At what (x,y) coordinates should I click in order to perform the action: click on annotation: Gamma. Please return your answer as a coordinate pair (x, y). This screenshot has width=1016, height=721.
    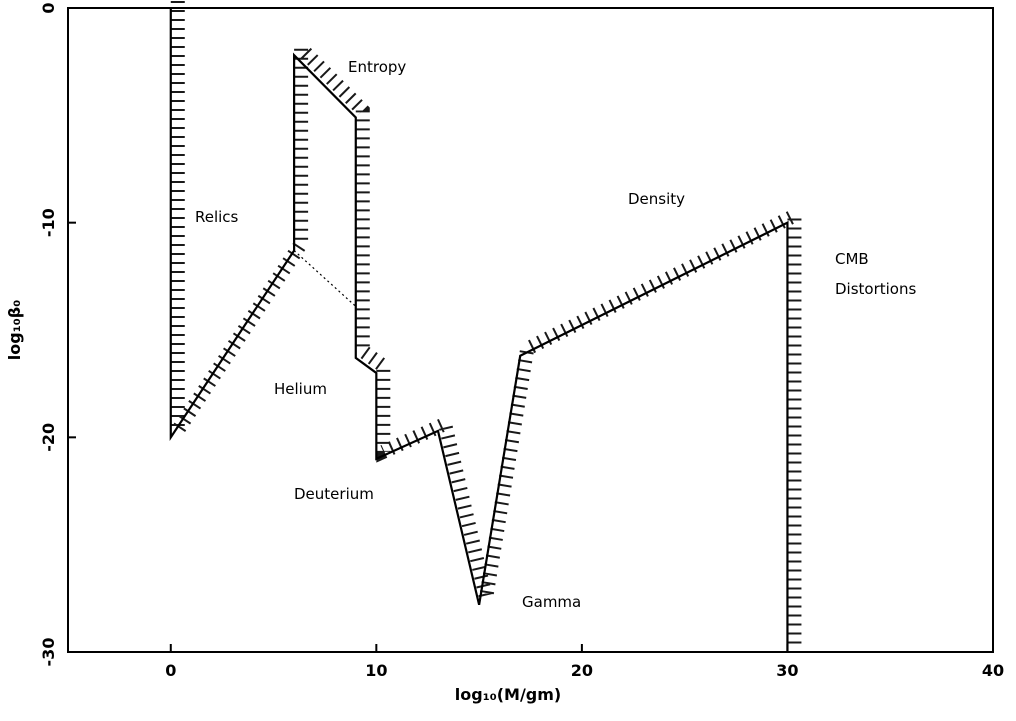
    Looking at the image, I should click on (551, 602).